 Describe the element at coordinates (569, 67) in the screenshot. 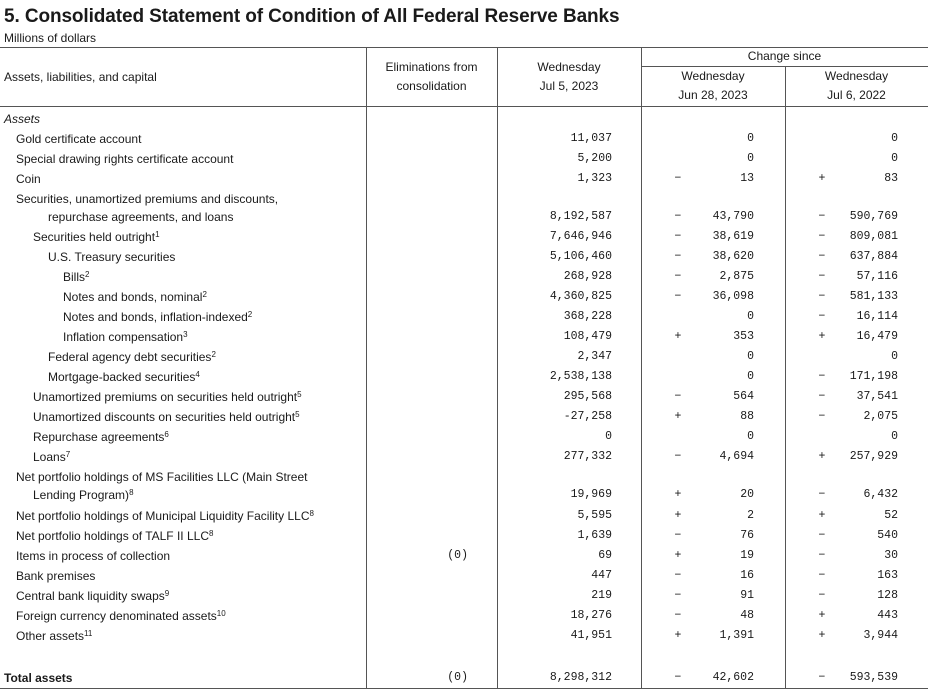

I see `header-current-line1: Wednesday` at that location.